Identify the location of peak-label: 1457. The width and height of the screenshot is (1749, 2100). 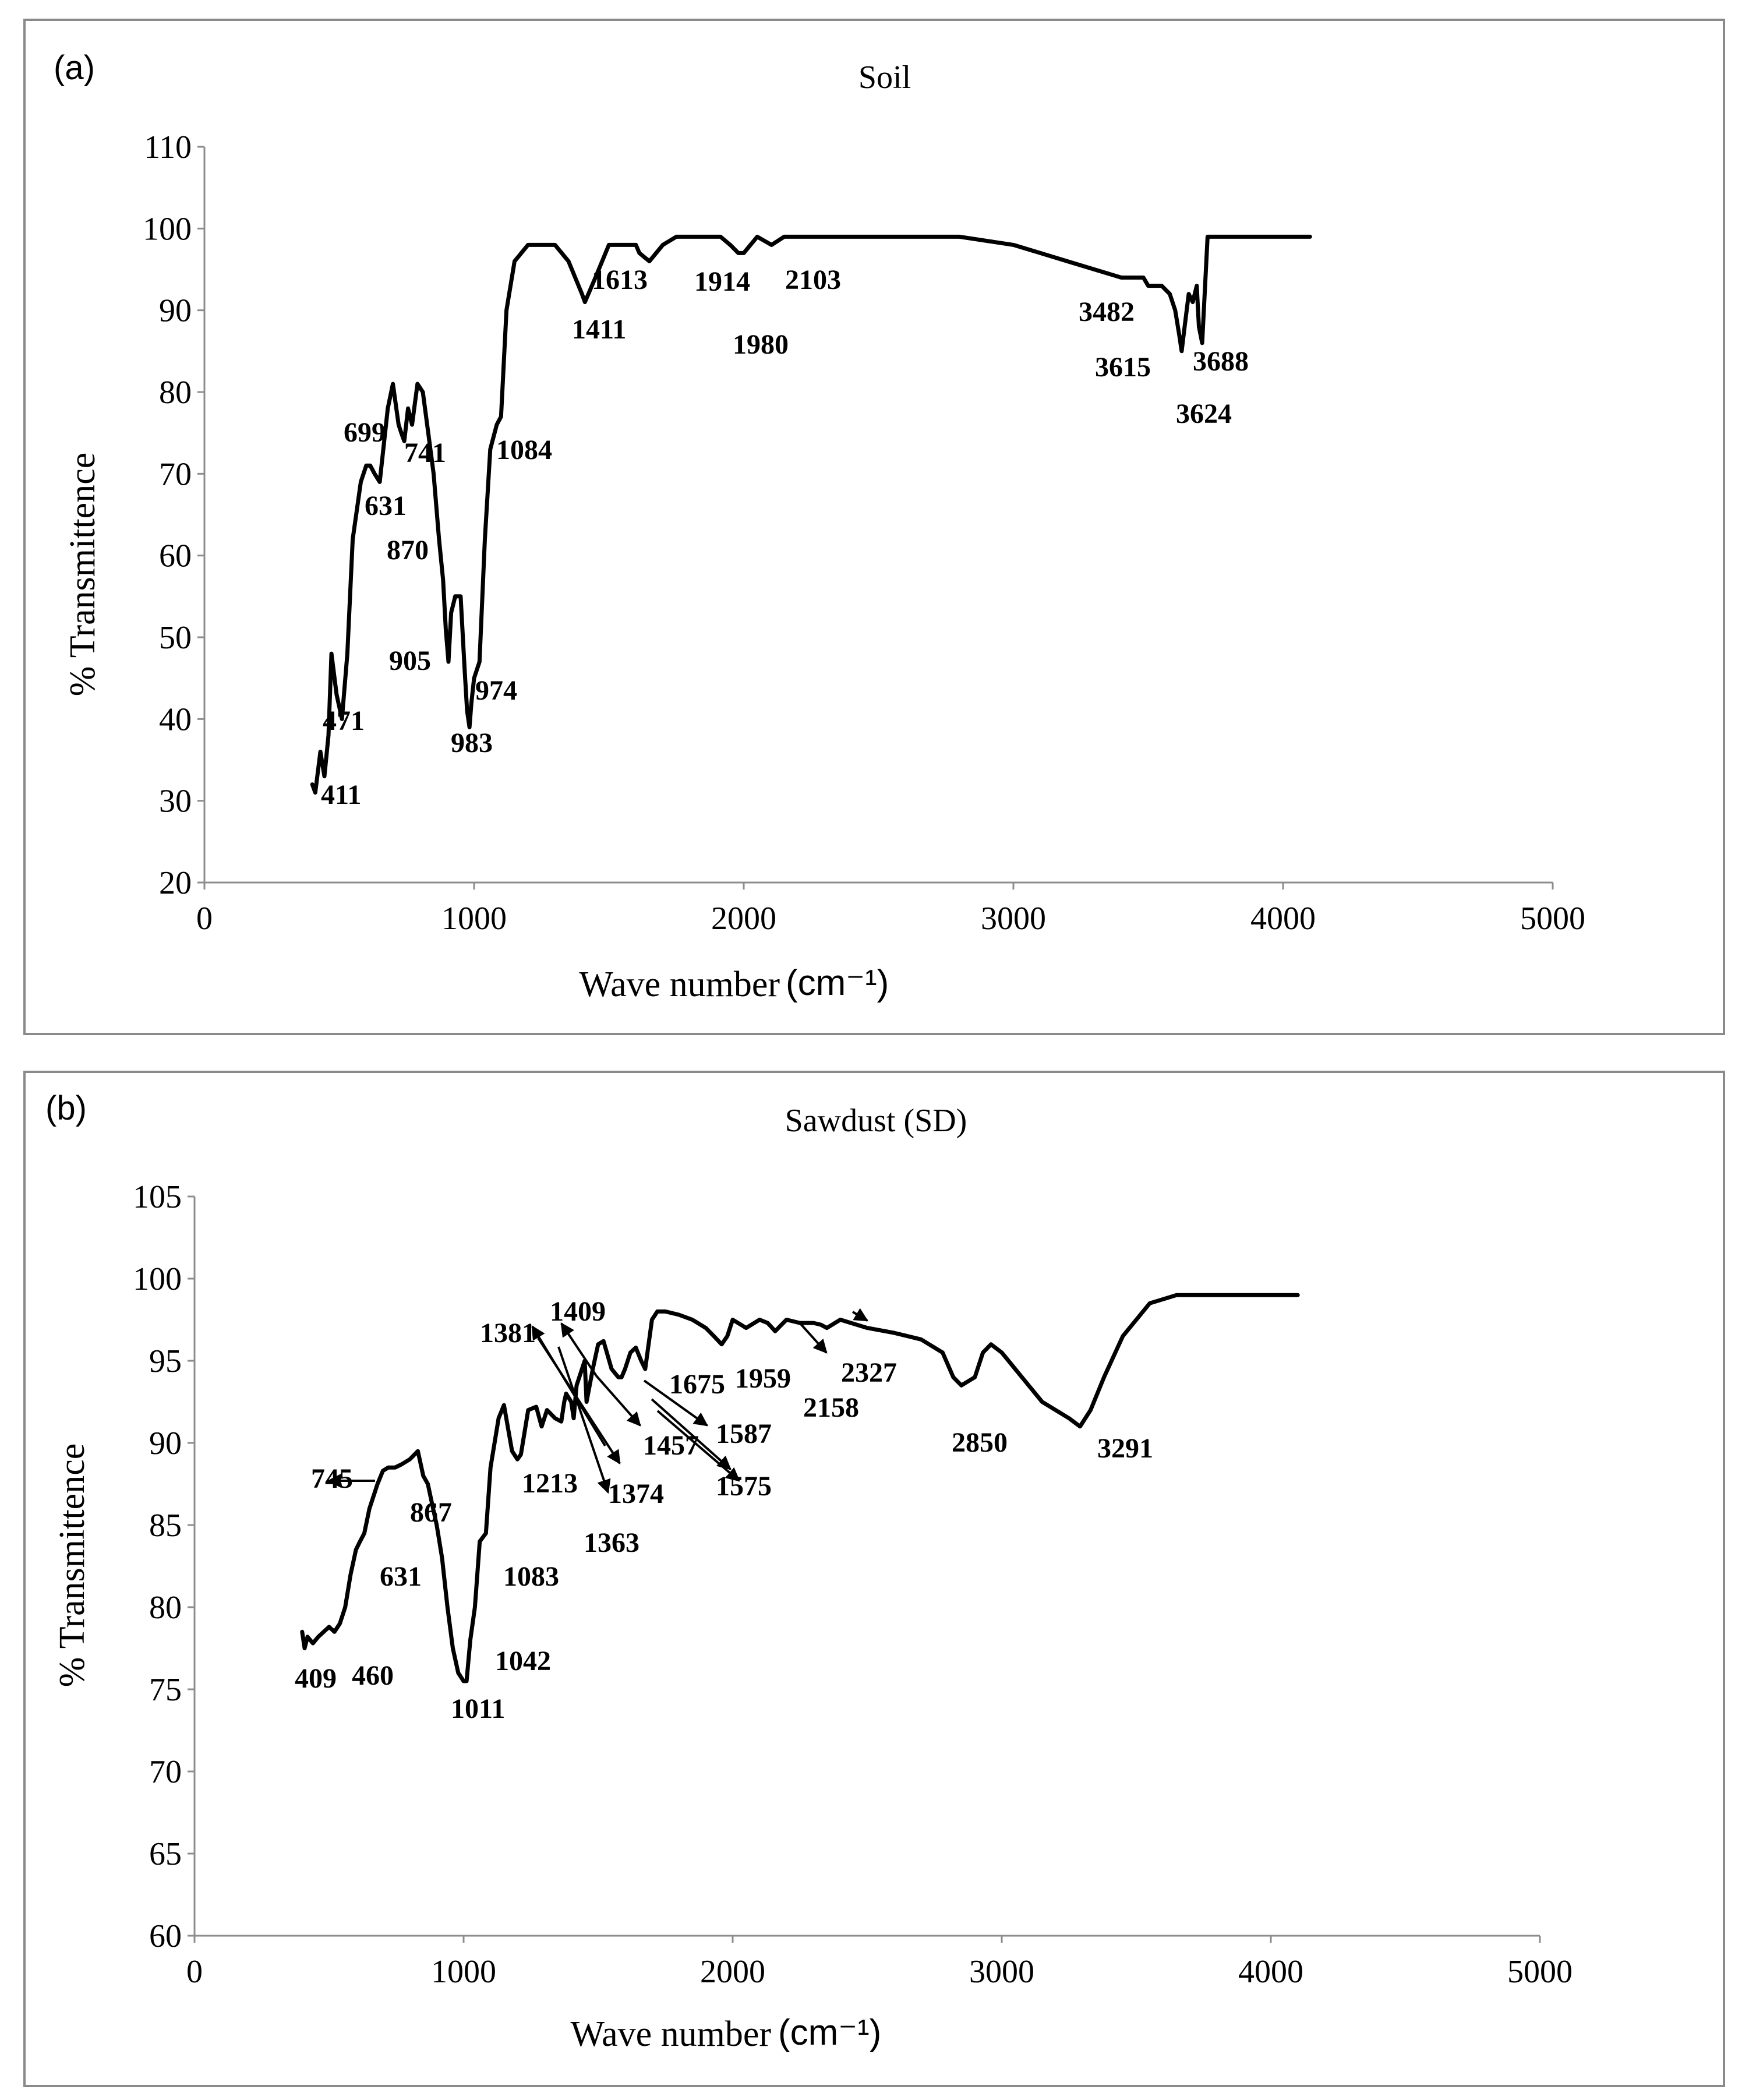
(671, 1445).